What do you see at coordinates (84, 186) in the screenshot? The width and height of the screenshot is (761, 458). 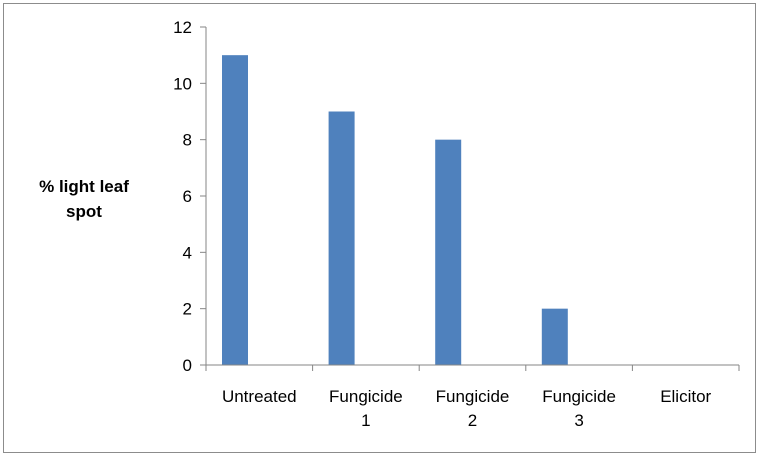 I see `y-axis-label-line-1: % light leaf` at bounding box center [84, 186].